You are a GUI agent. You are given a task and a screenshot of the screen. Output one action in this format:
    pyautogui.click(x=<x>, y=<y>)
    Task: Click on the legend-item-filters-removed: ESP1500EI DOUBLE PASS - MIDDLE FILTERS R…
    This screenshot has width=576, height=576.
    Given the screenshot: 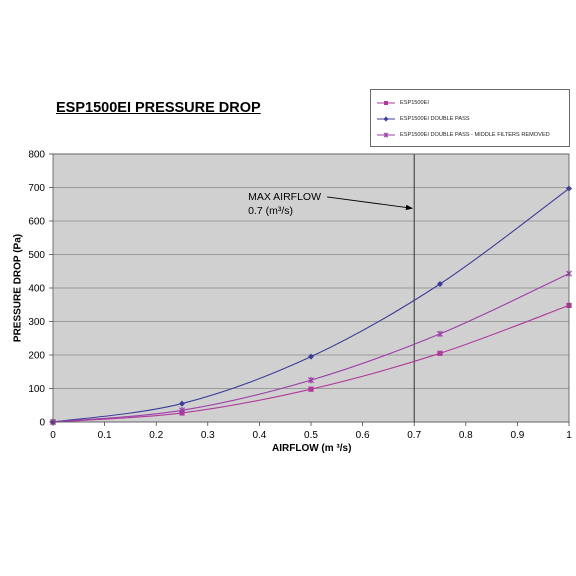 What is the action you would take?
    pyautogui.click(x=463, y=135)
    